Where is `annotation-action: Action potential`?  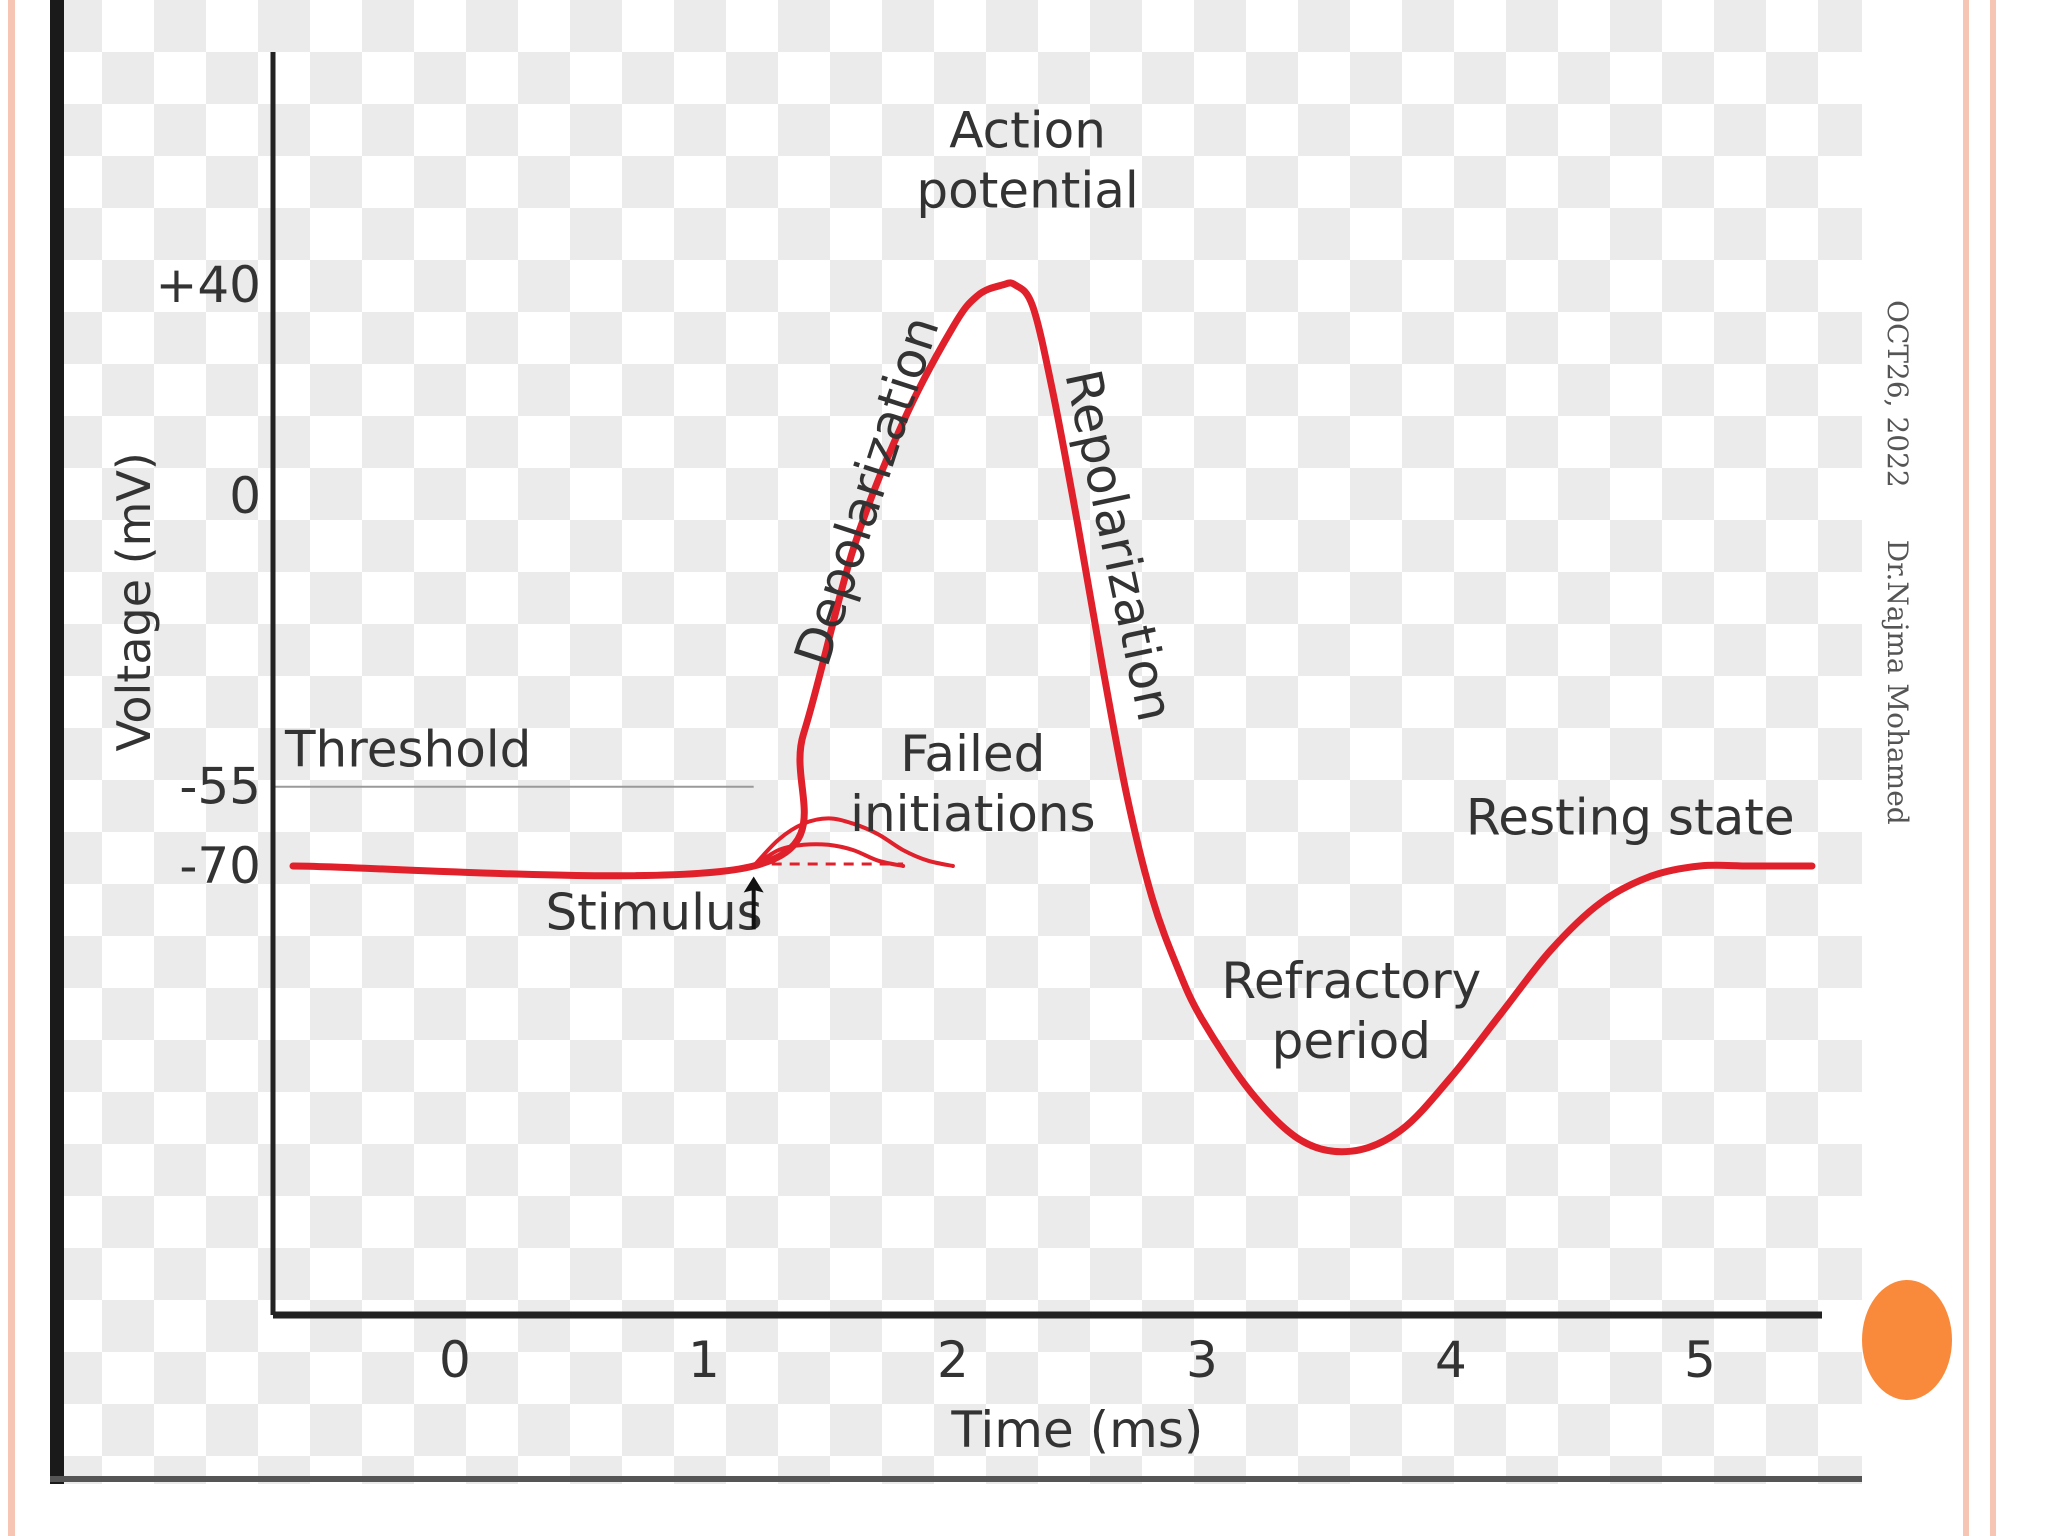
annotation-action: Action potential is located at coordinates (1027, 161).